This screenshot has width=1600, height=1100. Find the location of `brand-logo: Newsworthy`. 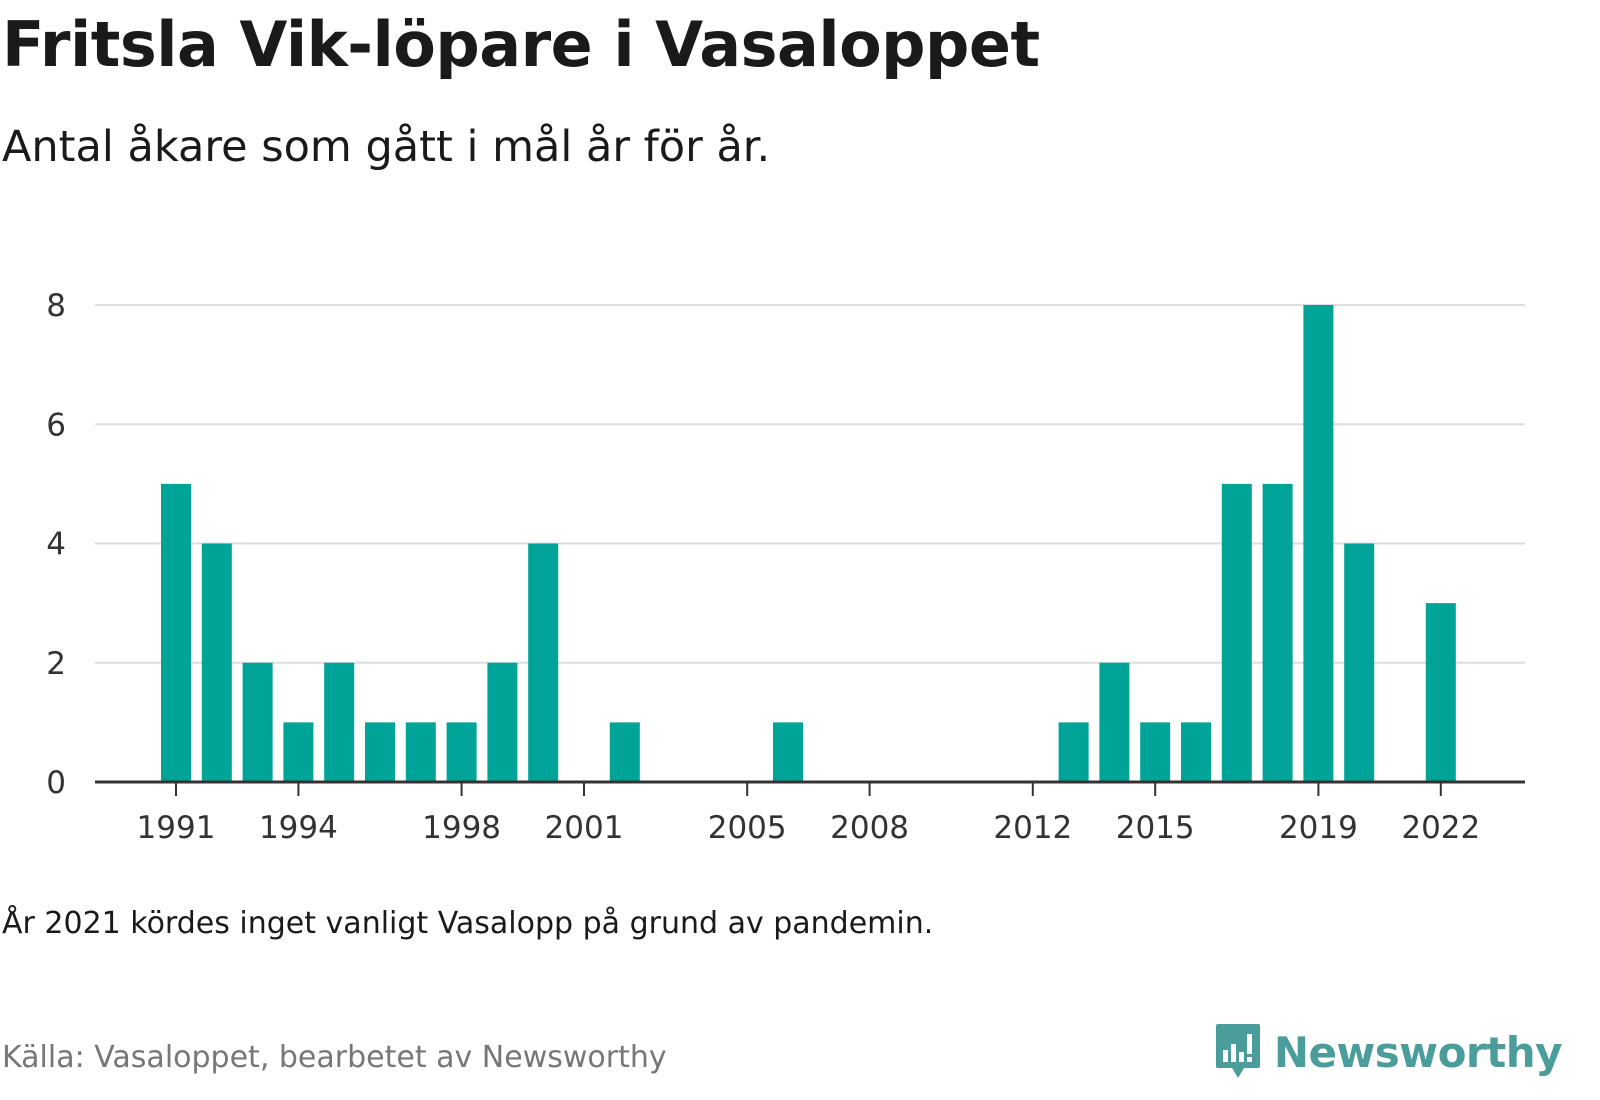

brand-logo: Newsworthy is located at coordinates (1388, 1052).